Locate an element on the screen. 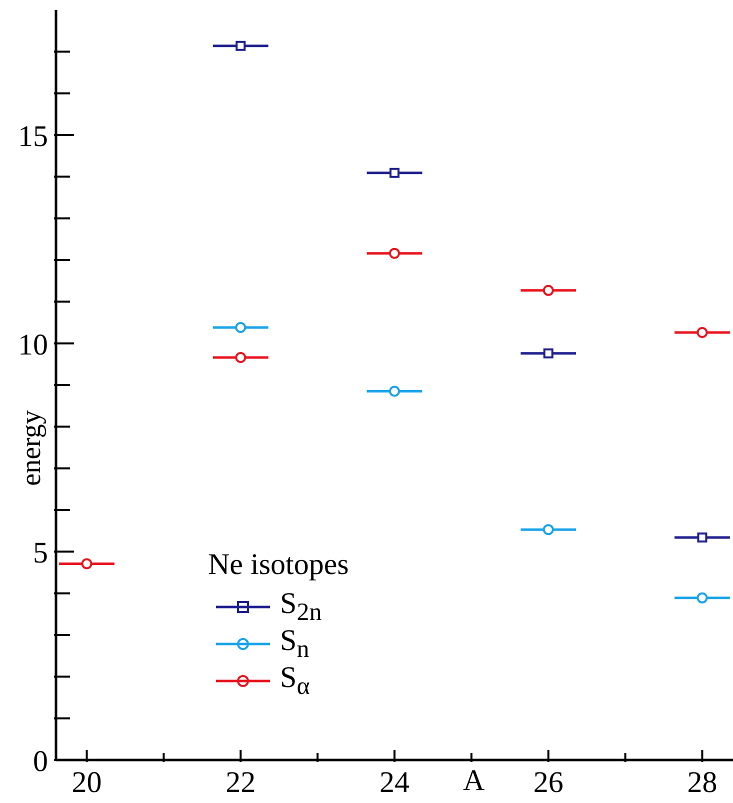  legend-label: S$_{n}$ is located at coordinates (295, 643).